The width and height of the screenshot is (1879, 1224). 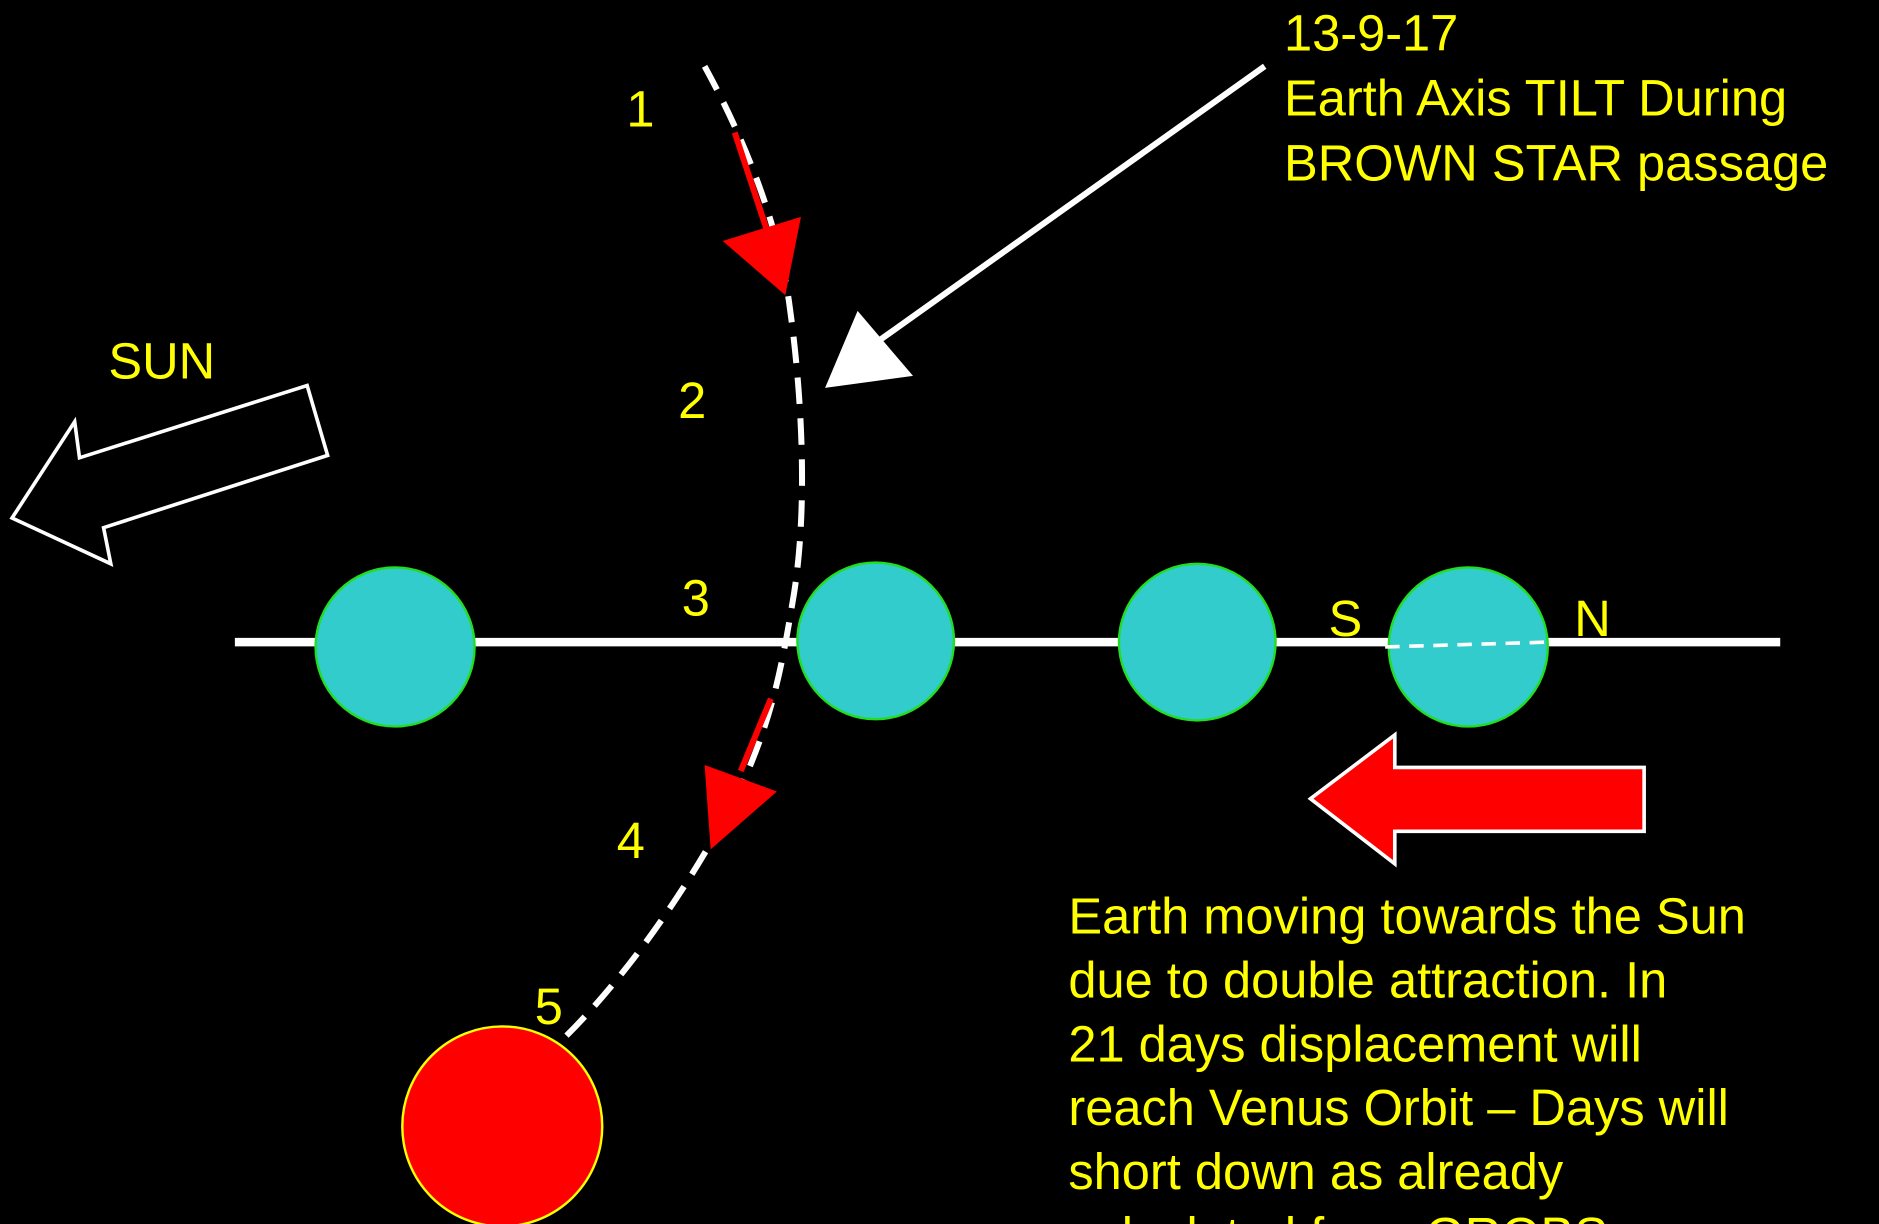 What do you see at coordinates (631, 840) in the screenshot?
I see `position-label: 4` at bounding box center [631, 840].